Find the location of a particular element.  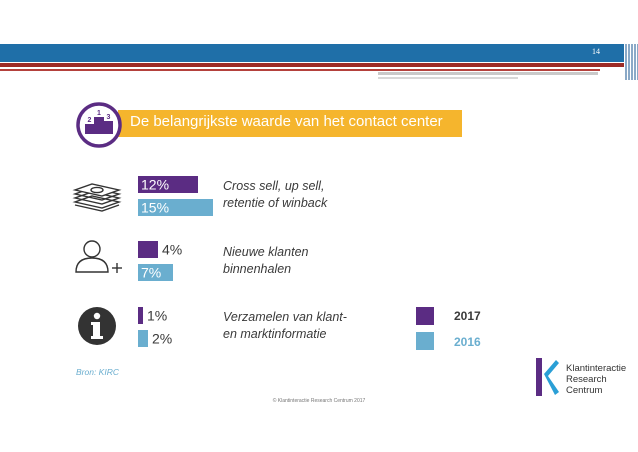

legend-label-2016: 2016 is located at coordinates (467, 342).